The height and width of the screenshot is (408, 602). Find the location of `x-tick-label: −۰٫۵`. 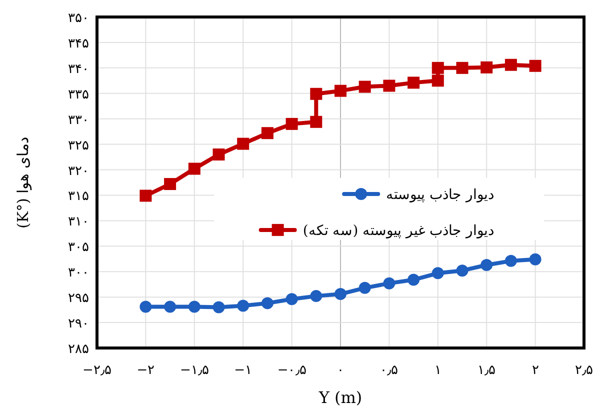

x-tick-label: −۰٫۵ is located at coordinates (291, 370).